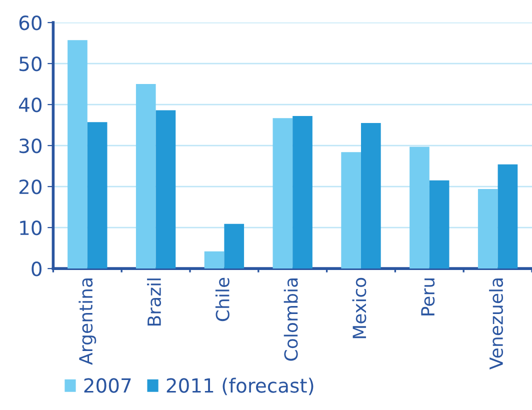  I want to click on legend-label: 2007, so click(107, 385).